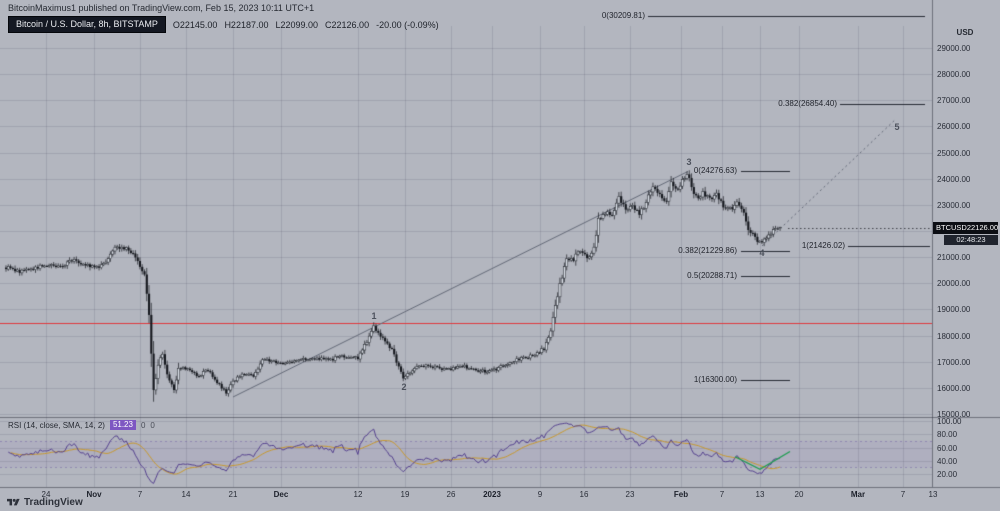 The width and height of the screenshot is (1000, 511). What do you see at coordinates (53, 502) in the screenshot?
I see `tradingview-brand: TradingView` at bounding box center [53, 502].